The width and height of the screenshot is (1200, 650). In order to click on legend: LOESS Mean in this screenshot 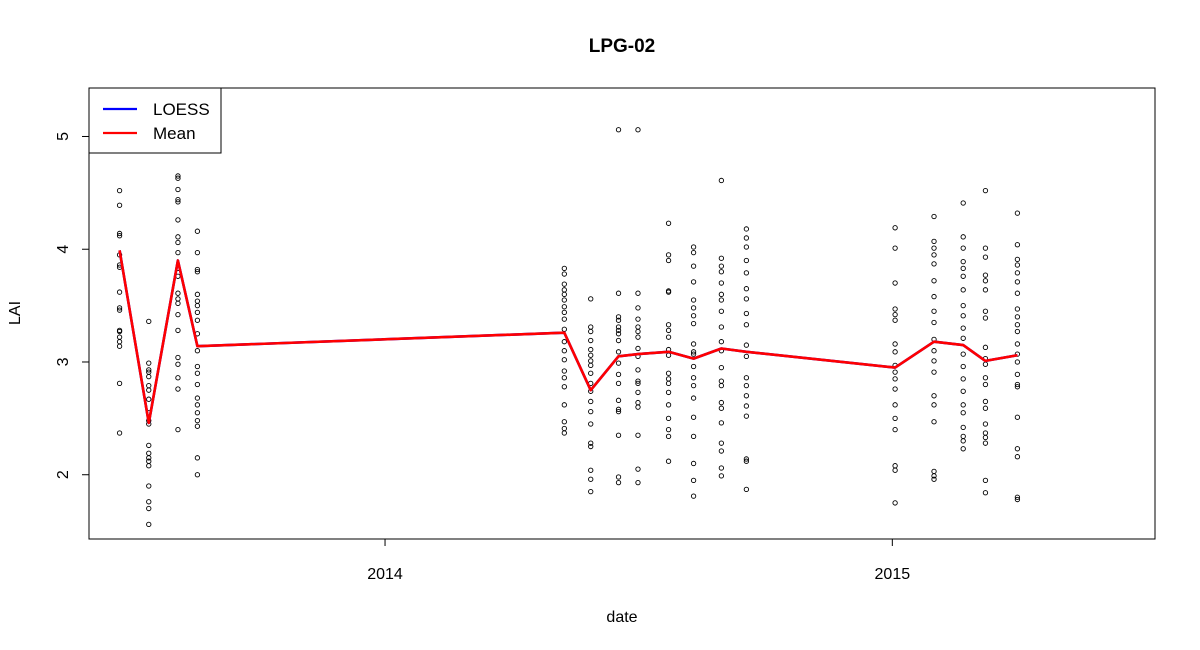, I will do `click(155, 120)`.